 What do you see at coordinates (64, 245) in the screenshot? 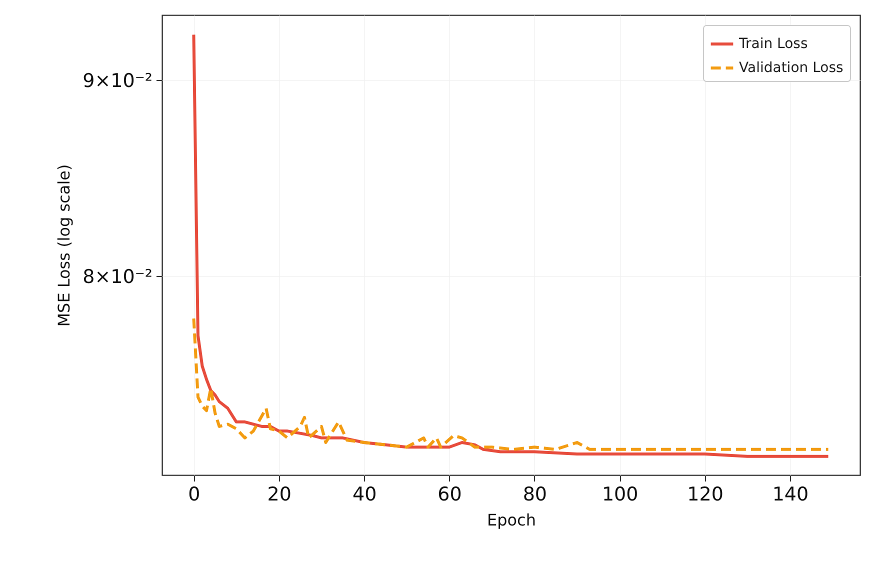
I see `y-axis-title: MSE Loss (log scale)` at bounding box center [64, 245].